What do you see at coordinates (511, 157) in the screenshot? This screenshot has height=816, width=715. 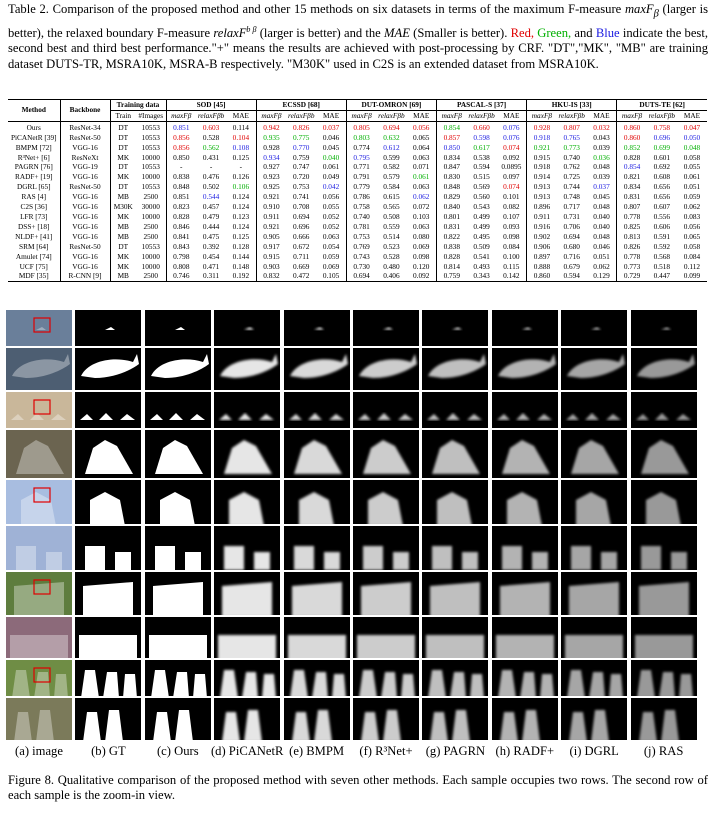 I see `score-cell: 0.092` at bounding box center [511, 157].